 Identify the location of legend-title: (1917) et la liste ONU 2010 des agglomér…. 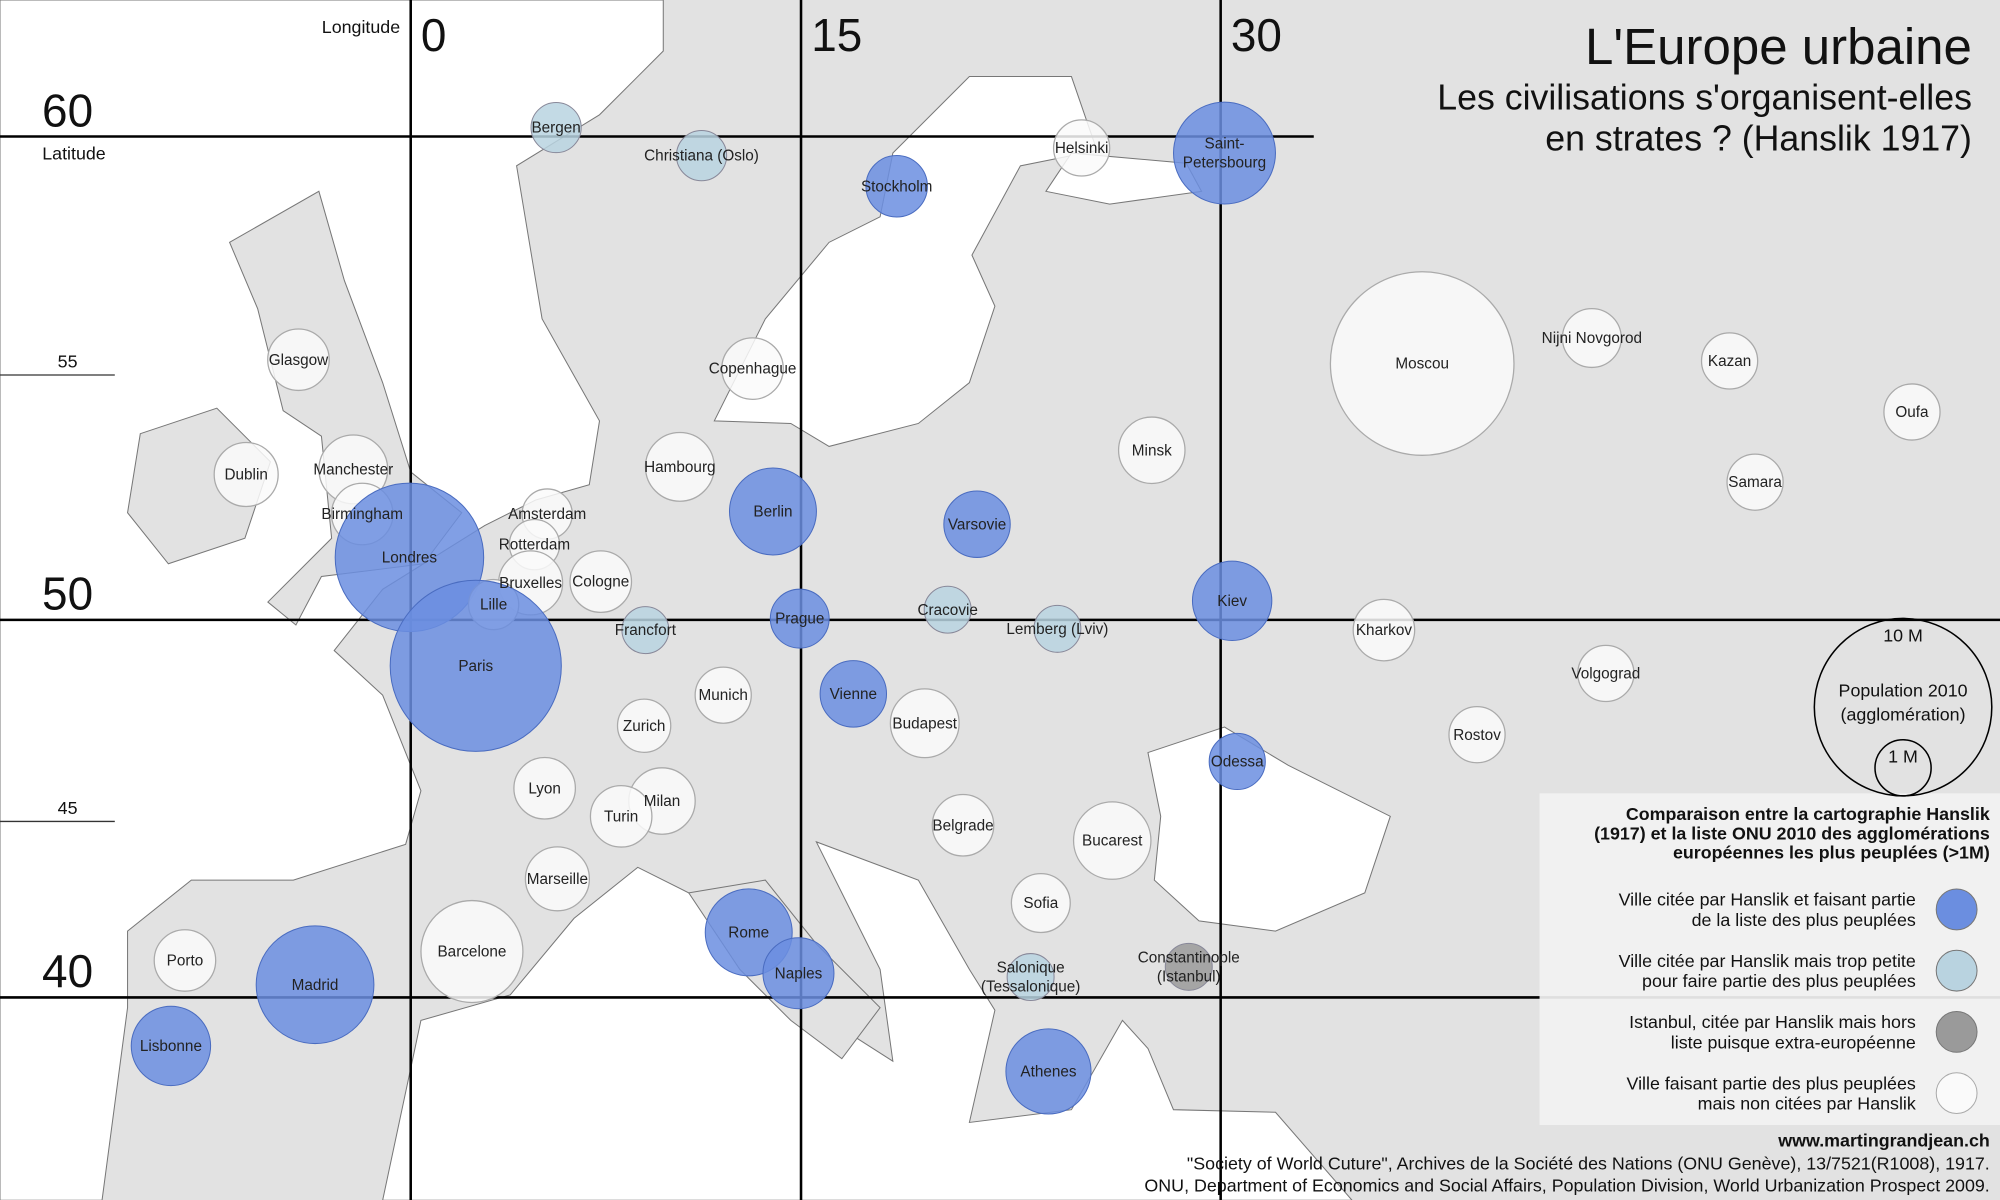
(1792, 833).